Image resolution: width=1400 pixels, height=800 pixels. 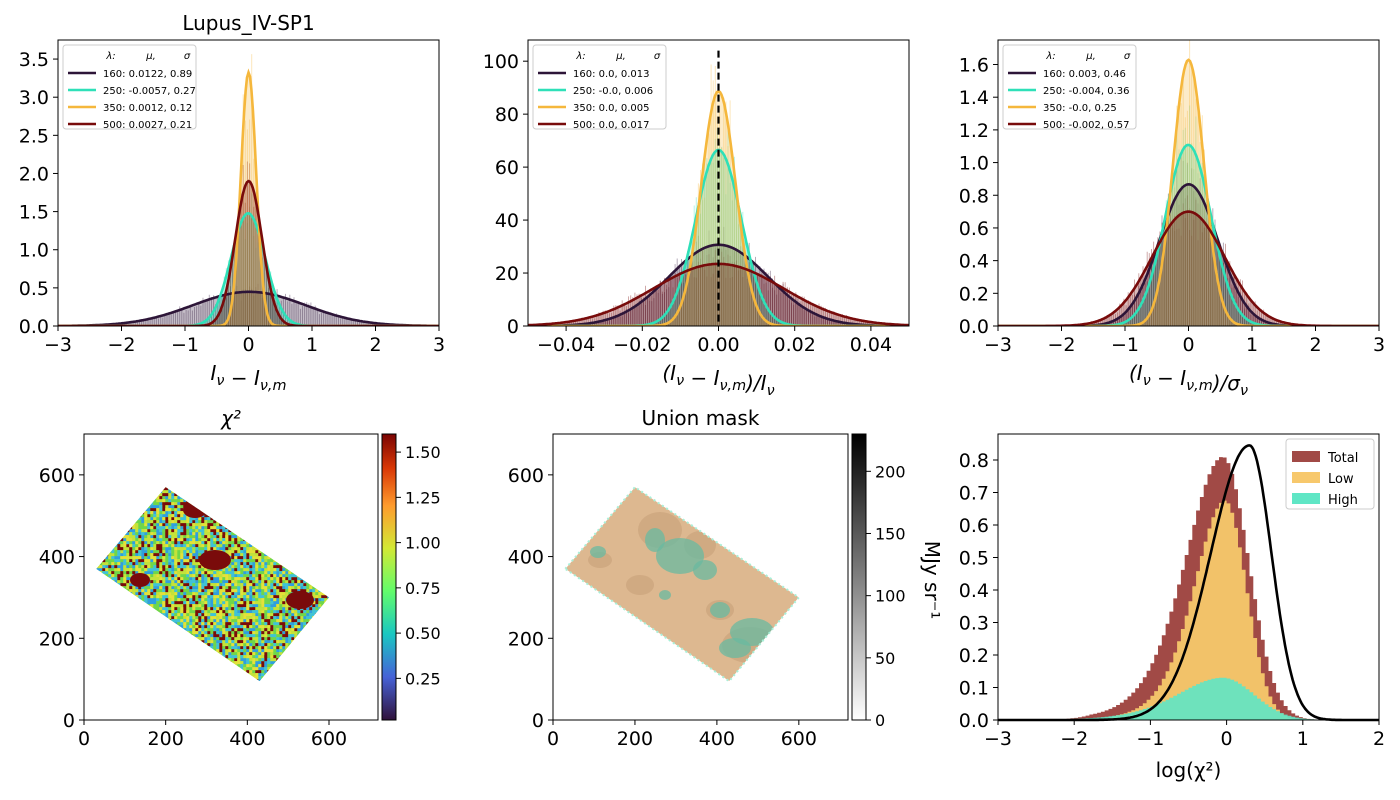 What do you see at coordinates (974, 98) in the screenshot?
I see `y-tick-label: 1.4` at bounding box center [974, 98].